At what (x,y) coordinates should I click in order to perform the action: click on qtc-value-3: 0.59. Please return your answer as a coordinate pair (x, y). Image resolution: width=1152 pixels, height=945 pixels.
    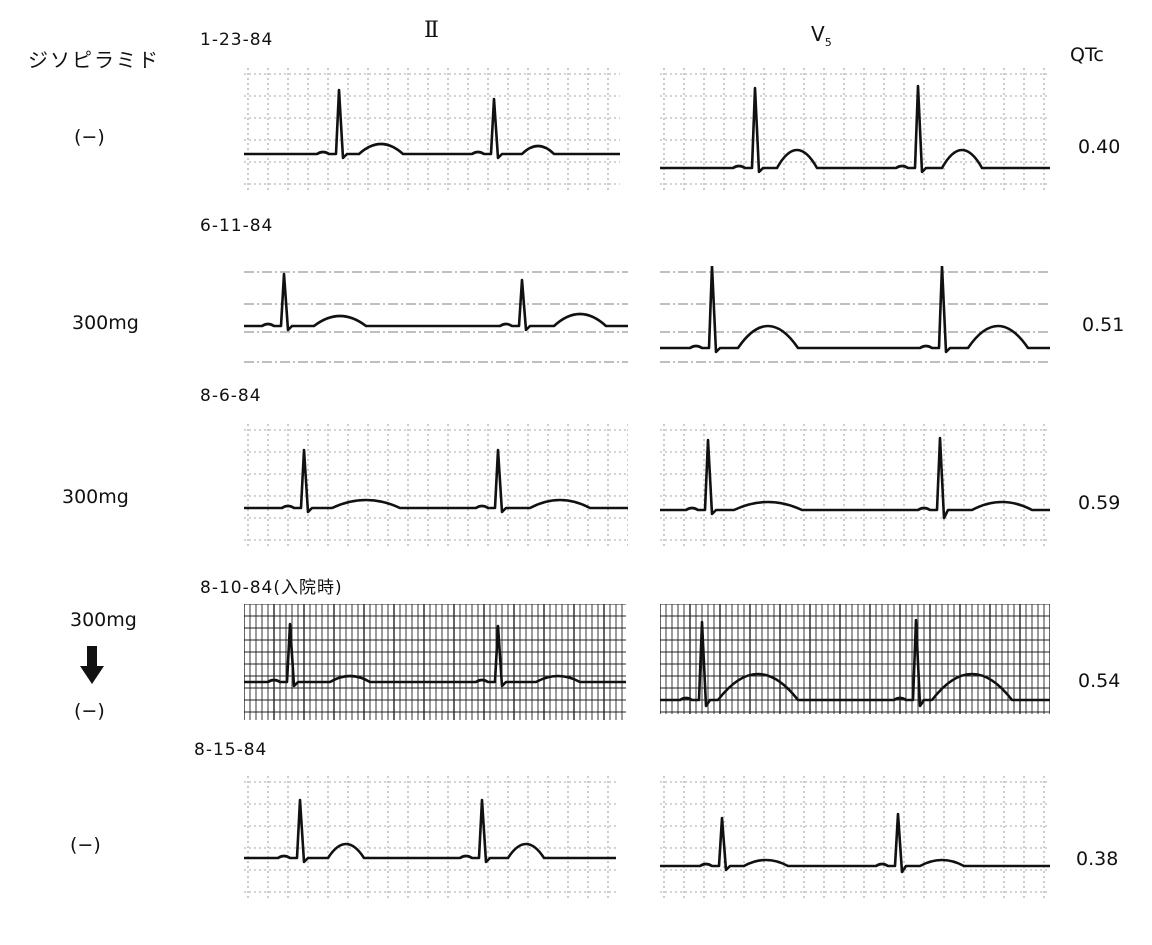
    Looking at the image, I should click on (1099, 503).